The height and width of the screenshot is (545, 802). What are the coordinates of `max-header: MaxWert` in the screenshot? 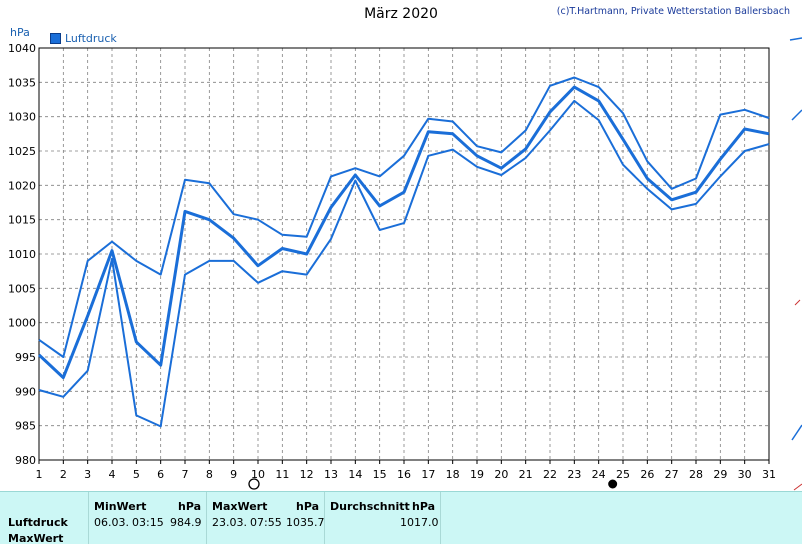 It's located at (239, 506).